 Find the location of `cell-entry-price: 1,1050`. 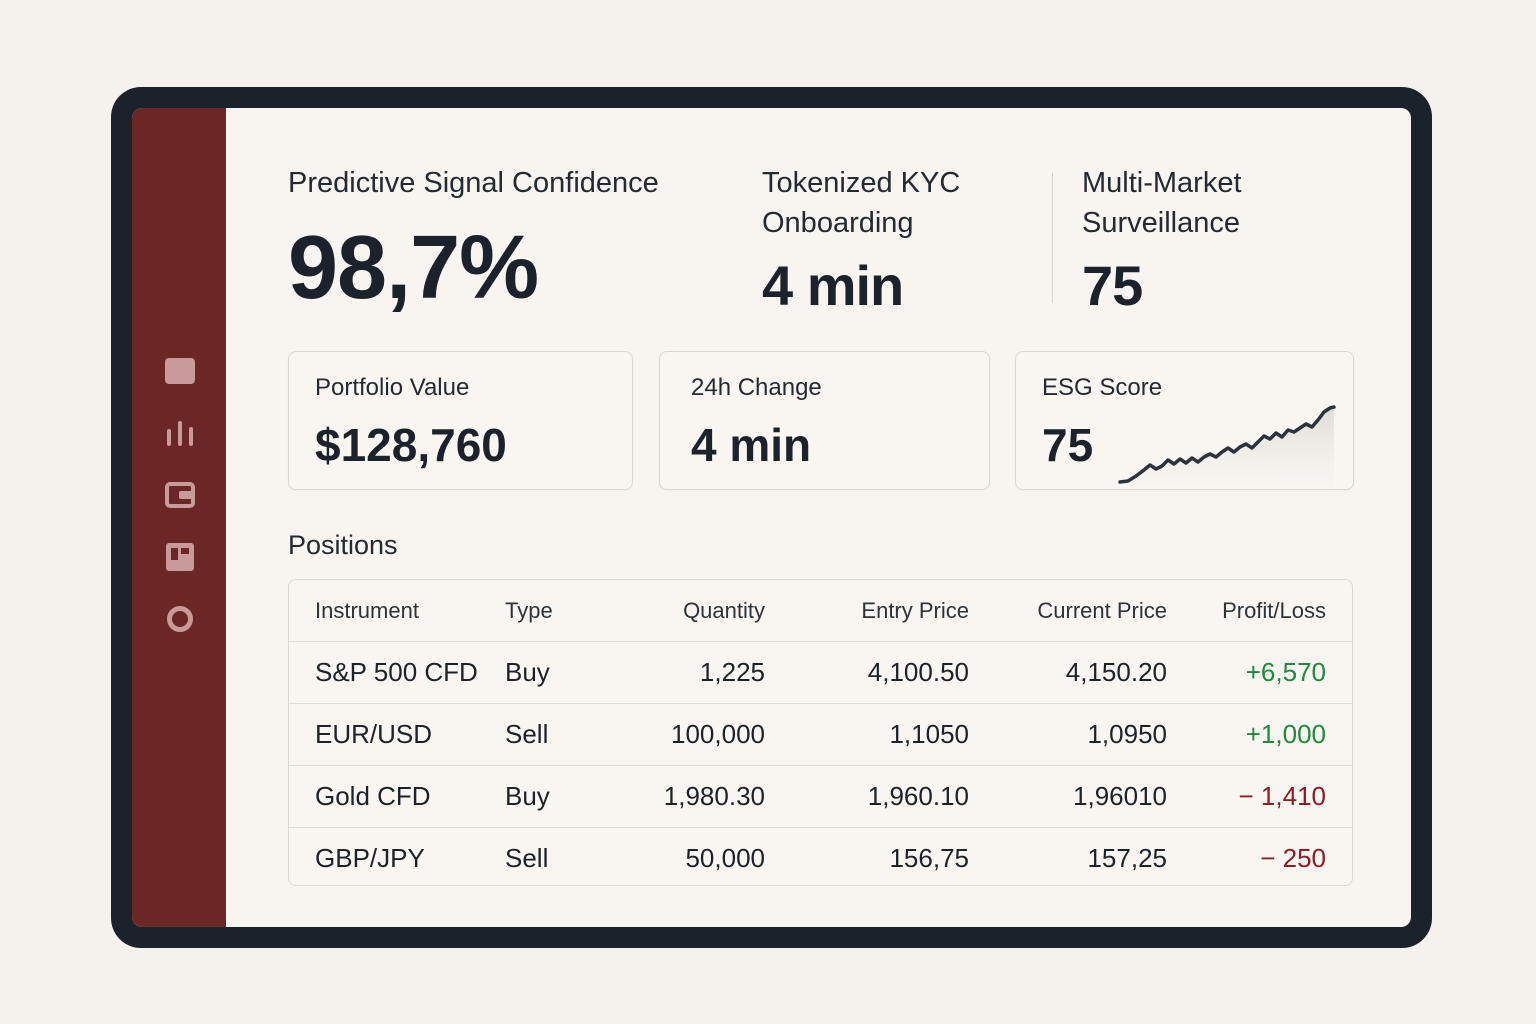

cell-entry-price: 1,1050 is located at coordinates (867, 734).